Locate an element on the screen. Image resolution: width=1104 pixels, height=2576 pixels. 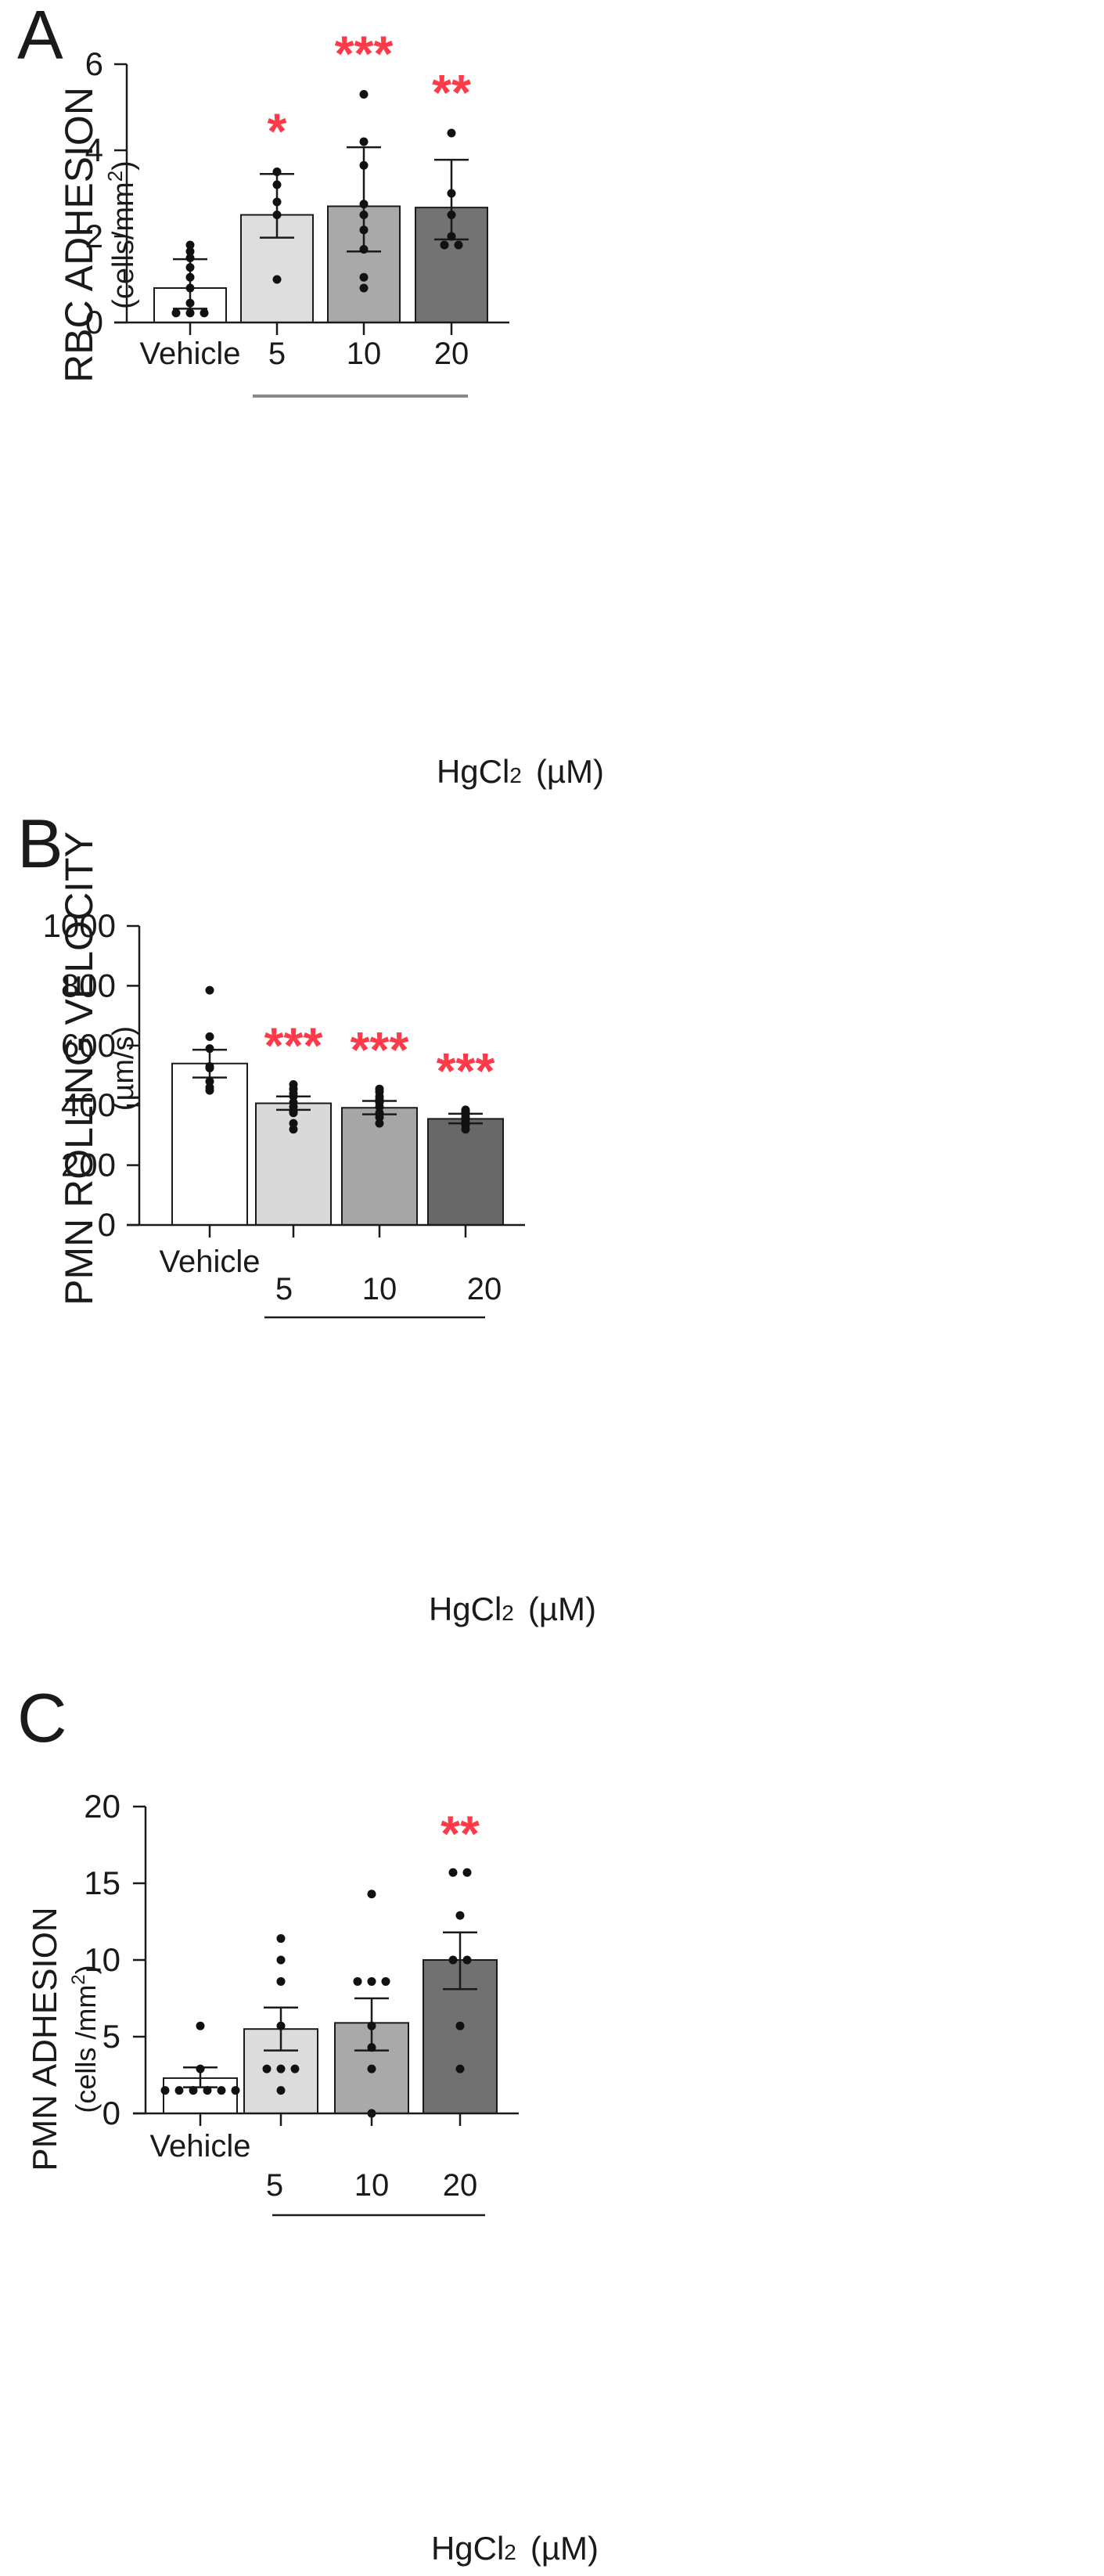
data-point-c-1-2.9-0 is located at coordinates (267, 2068).